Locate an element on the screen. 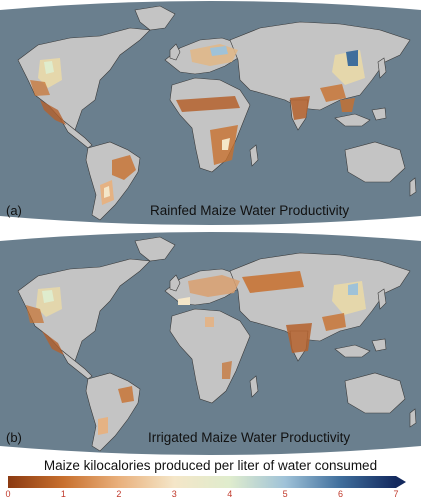  panel-b-title: Irrigated Maize Water Productivity is located at coordinates (249, 437).